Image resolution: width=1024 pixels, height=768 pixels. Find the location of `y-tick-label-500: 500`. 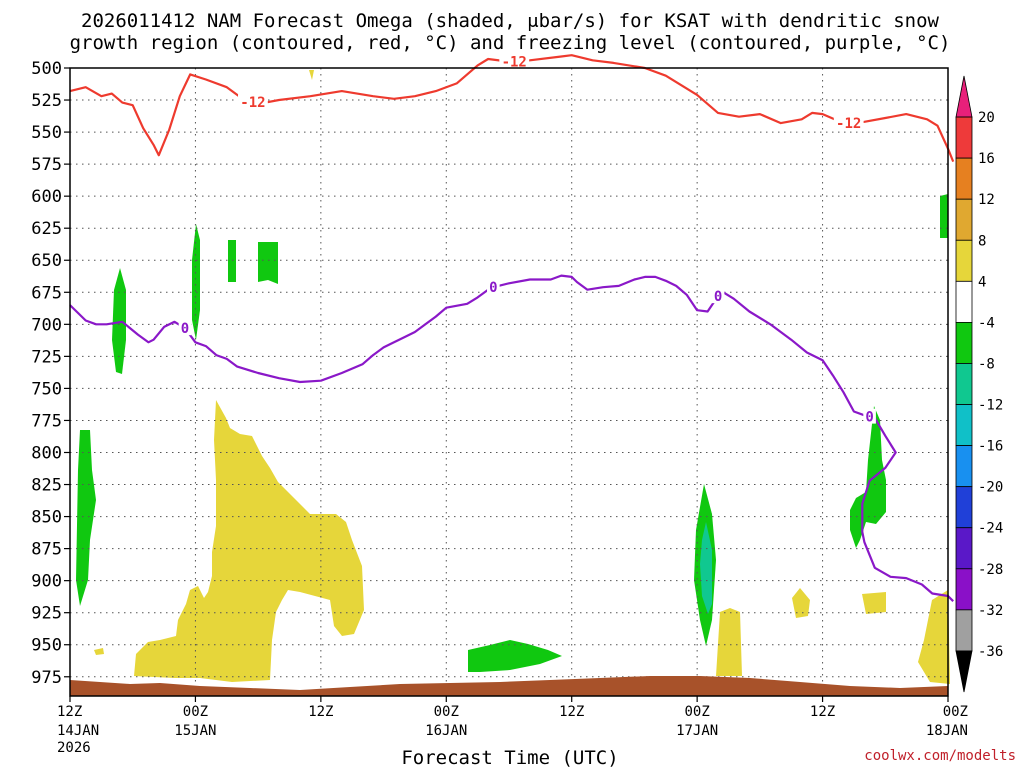

y-tick-label-500: 500 is located at coordinates (46, 69).